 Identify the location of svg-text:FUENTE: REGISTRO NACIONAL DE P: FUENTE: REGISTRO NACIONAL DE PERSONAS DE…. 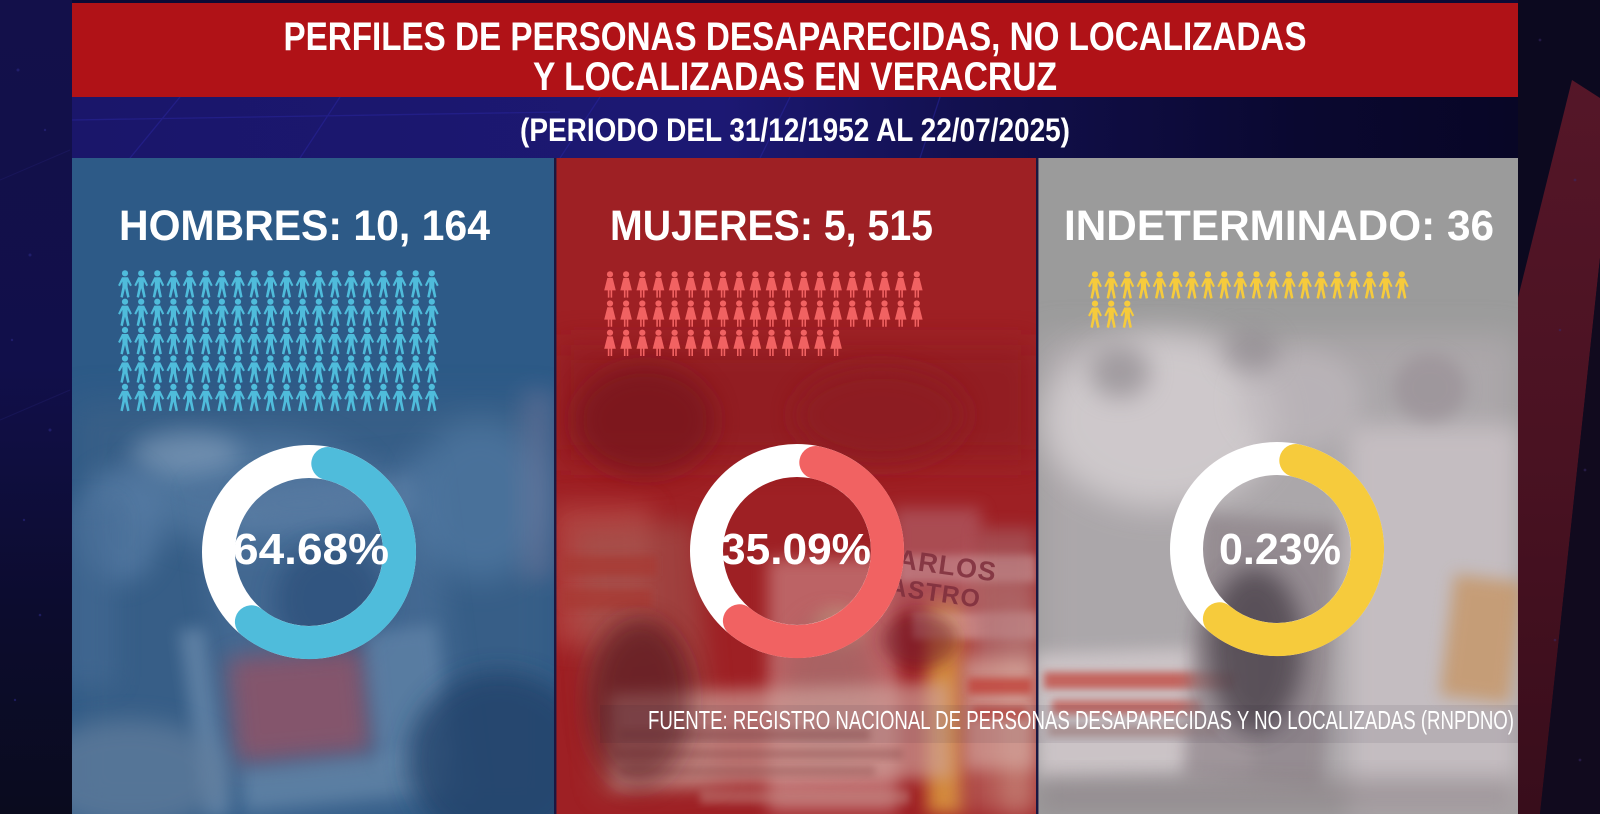
(1081, 720).